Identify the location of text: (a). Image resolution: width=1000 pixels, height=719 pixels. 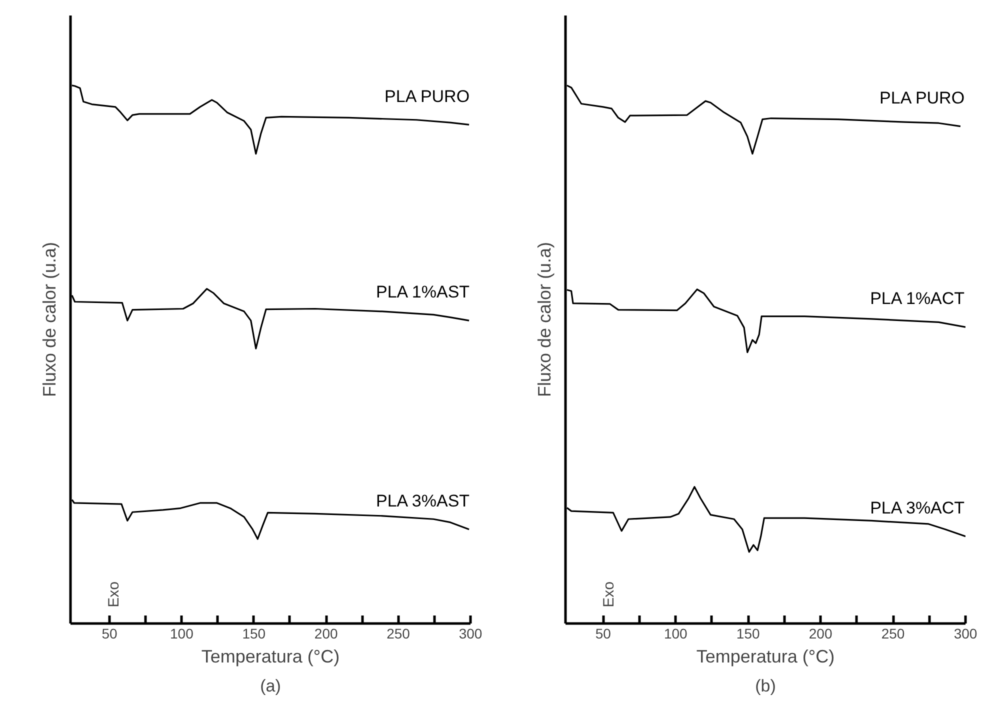
(270, 686).